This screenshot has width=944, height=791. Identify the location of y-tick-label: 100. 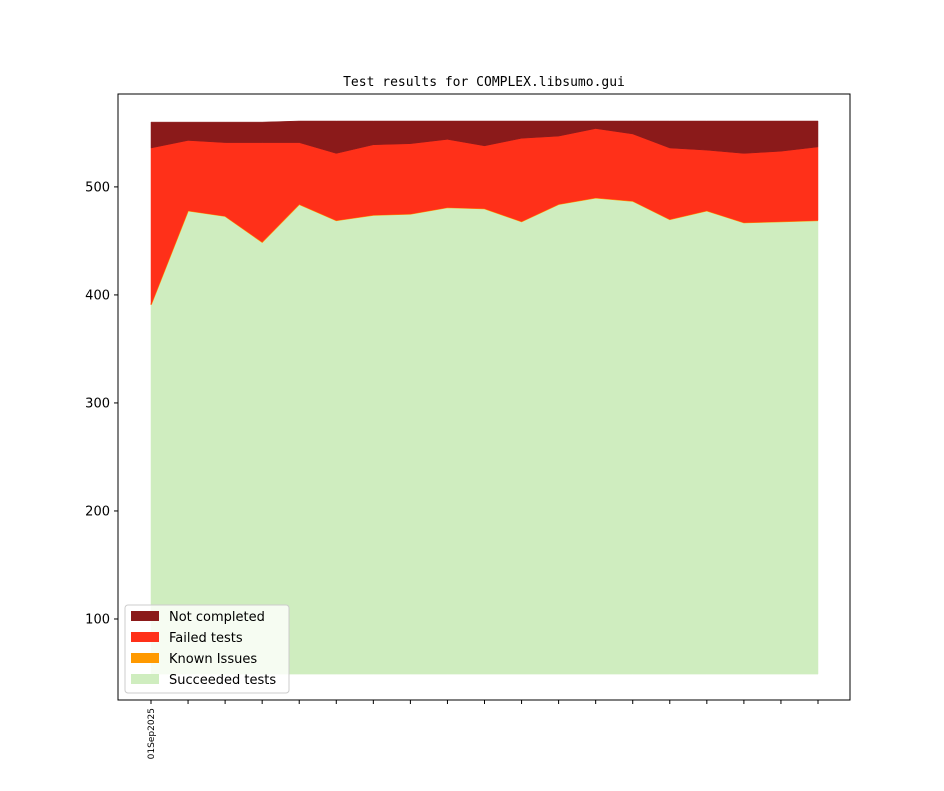
(97, 619).